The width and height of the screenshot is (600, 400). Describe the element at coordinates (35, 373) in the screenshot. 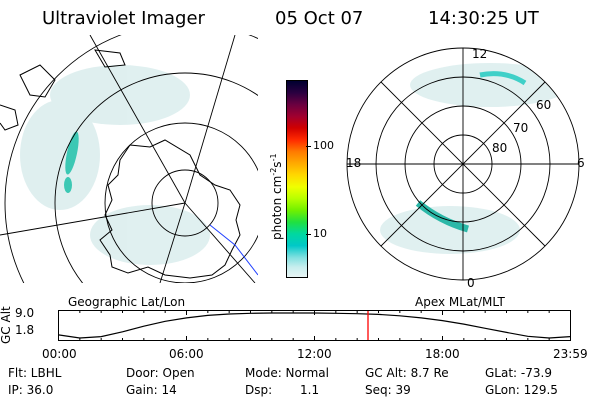

I see `status-filter: Flt: LBHL` at that location.